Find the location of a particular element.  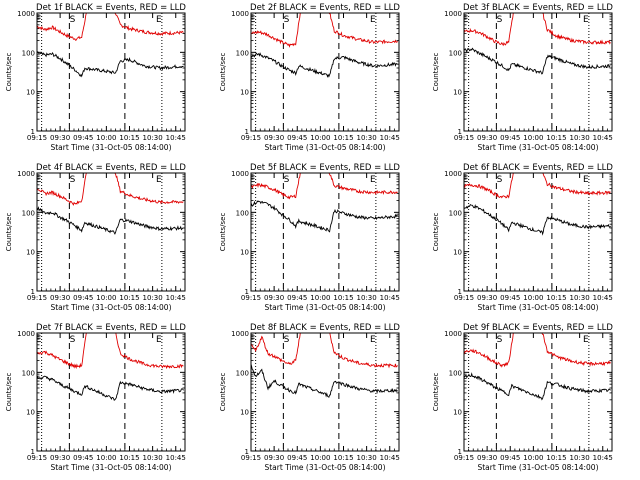

chart-title: Det 7f BLACK = Events, RED = LLD is located at coordinates (111, 328).